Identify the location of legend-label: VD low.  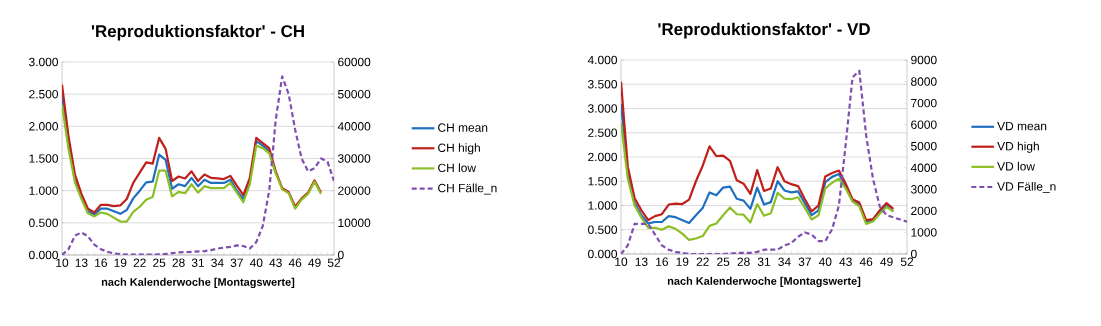
(1016, 166).